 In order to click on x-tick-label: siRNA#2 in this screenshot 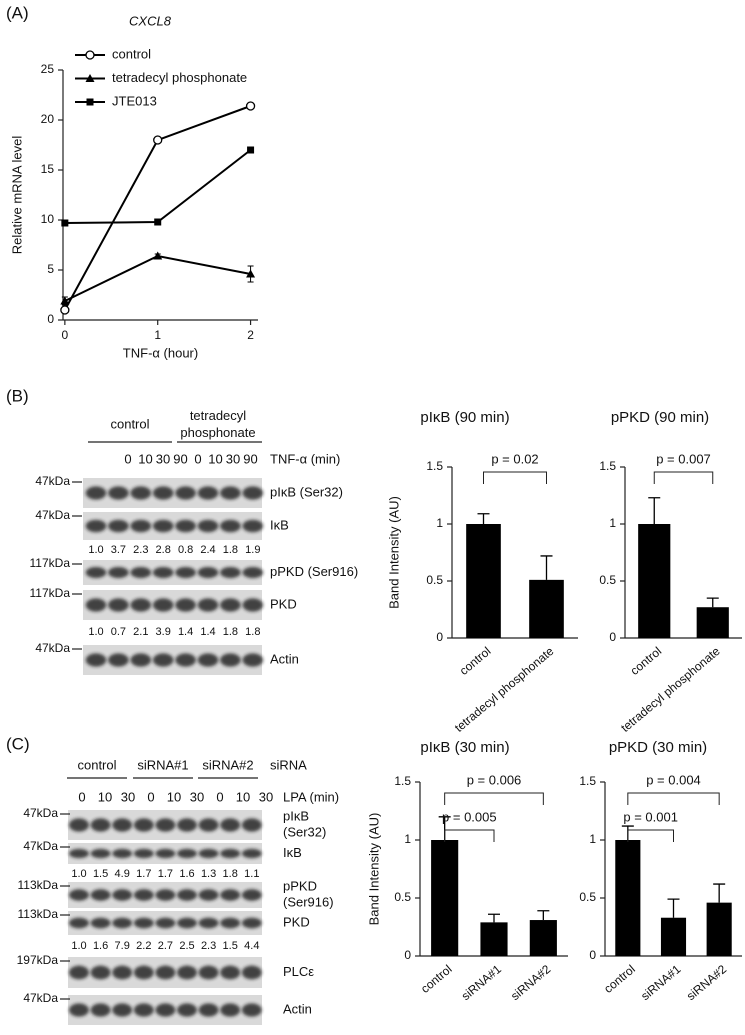, I will do `click(531, 982)`.